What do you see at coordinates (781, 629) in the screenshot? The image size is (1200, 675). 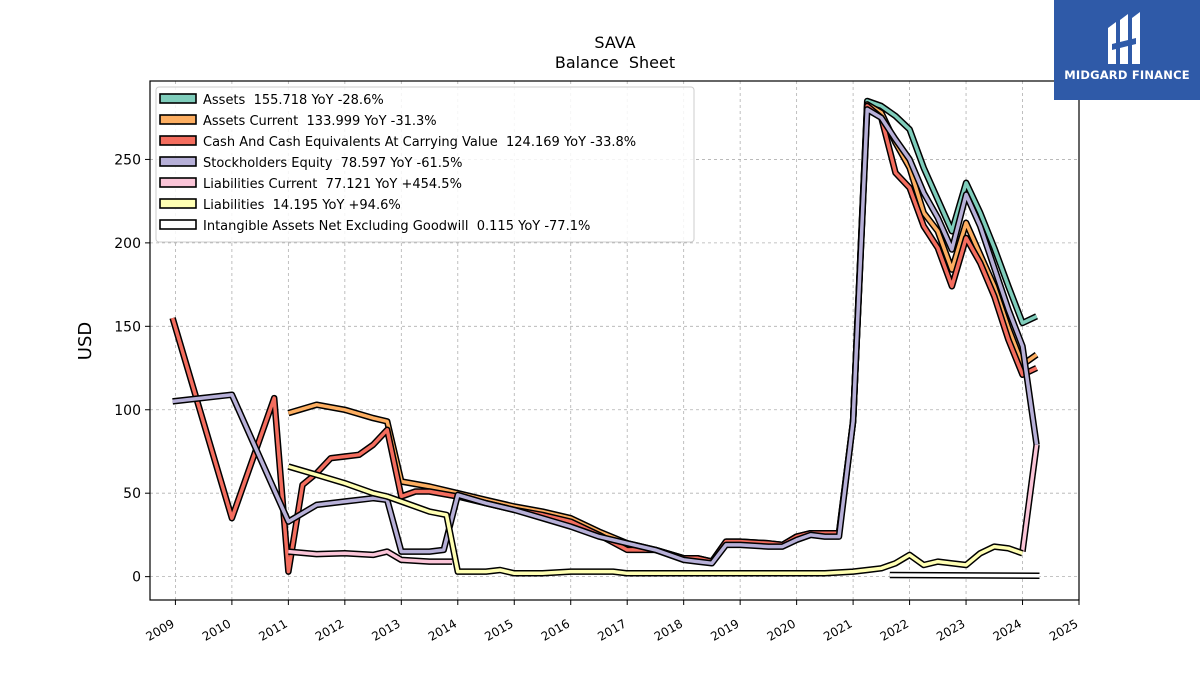 I see `x-tick-label: 2020` at bounding box center [781, 629].